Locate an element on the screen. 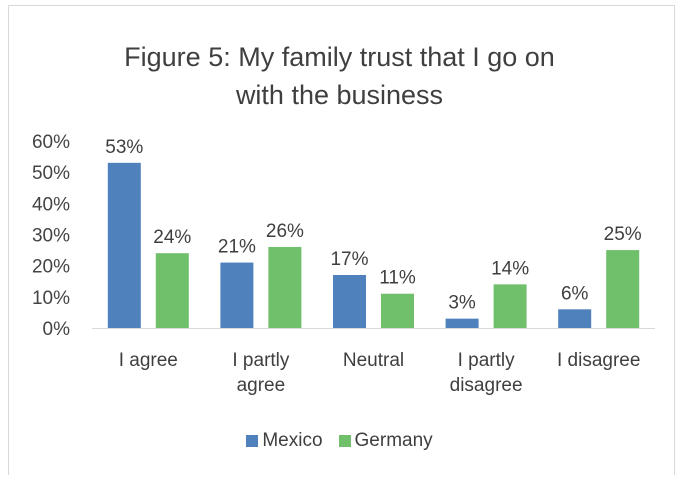 Image resolution: width=679 pixels, height=477 pixels. x-category-label: agree is located at coordinates (261, 385).